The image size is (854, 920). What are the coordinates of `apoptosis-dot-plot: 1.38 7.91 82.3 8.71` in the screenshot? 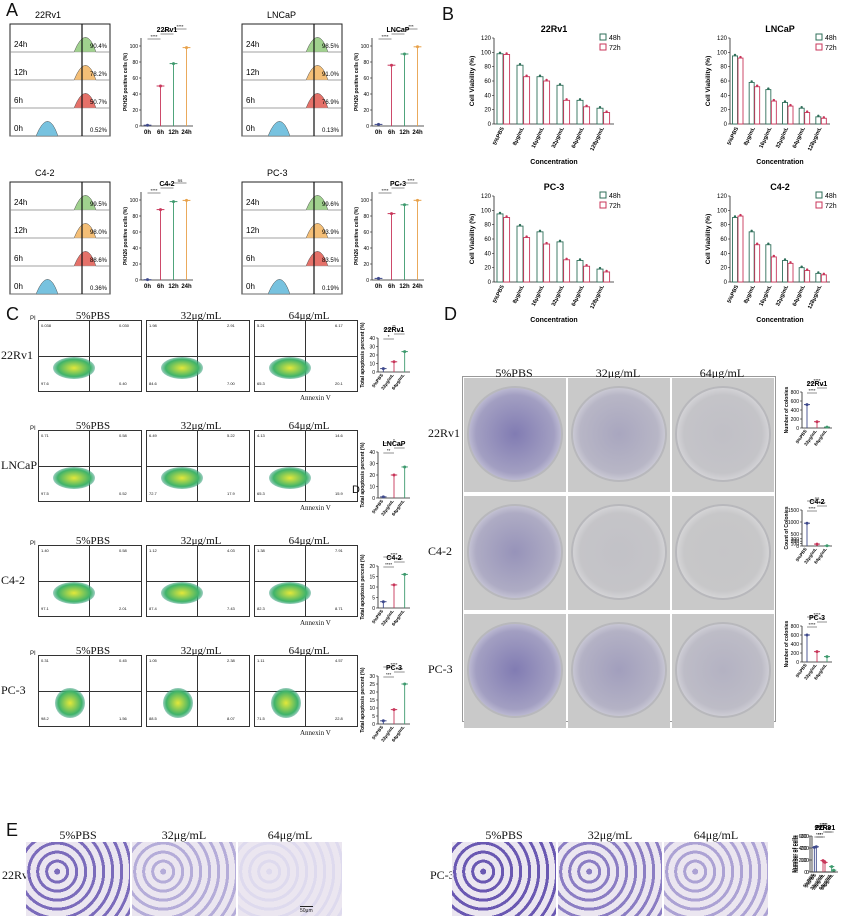 It's located at (306, 581).